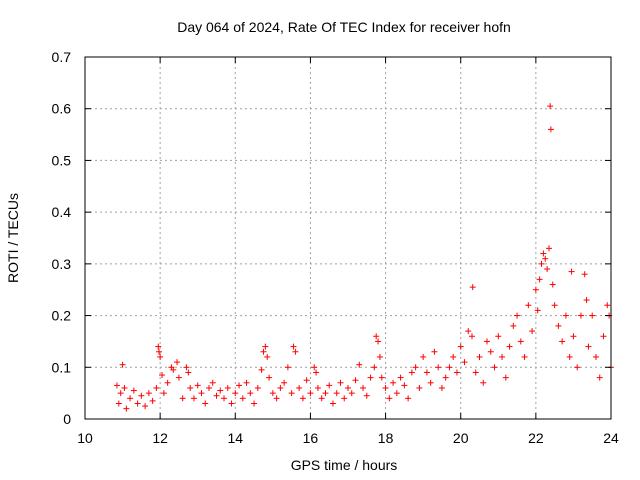 Image resolution: width=640 pixels, height=480 pixels. What do you see at coordinates (160, 438) in the screenshot?
I see `x-tick-label: 12` at bounding box center [160, 438].